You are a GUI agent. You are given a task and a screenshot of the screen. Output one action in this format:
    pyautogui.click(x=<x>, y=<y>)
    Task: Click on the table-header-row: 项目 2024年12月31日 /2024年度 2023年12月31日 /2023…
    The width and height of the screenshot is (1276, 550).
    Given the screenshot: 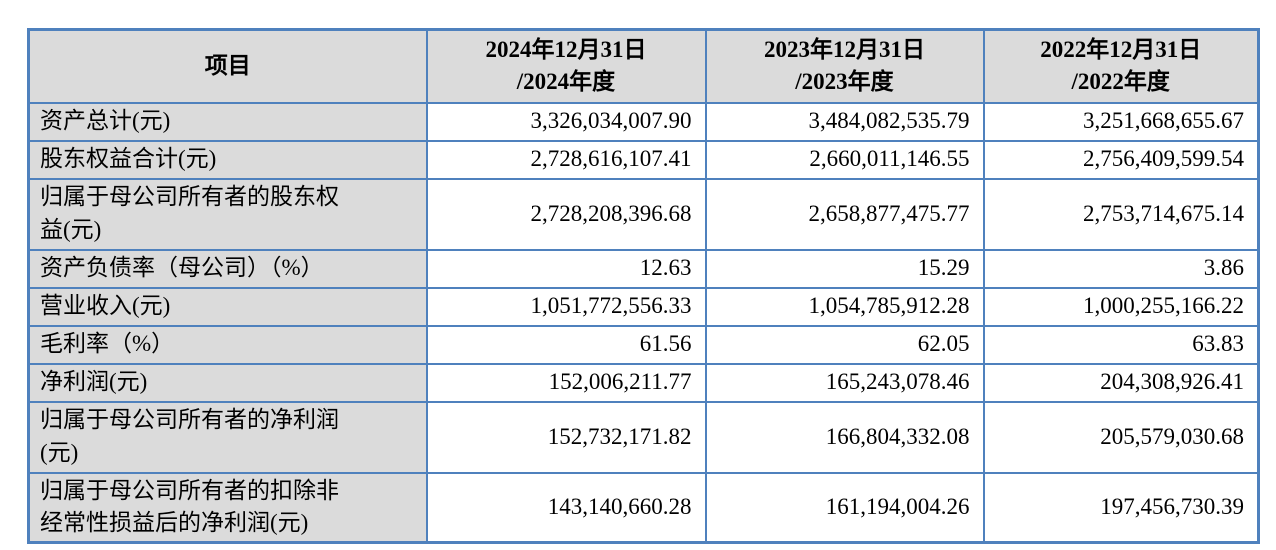 What is the action you would take?
    pyautogui.click(x=643, y=66)
    